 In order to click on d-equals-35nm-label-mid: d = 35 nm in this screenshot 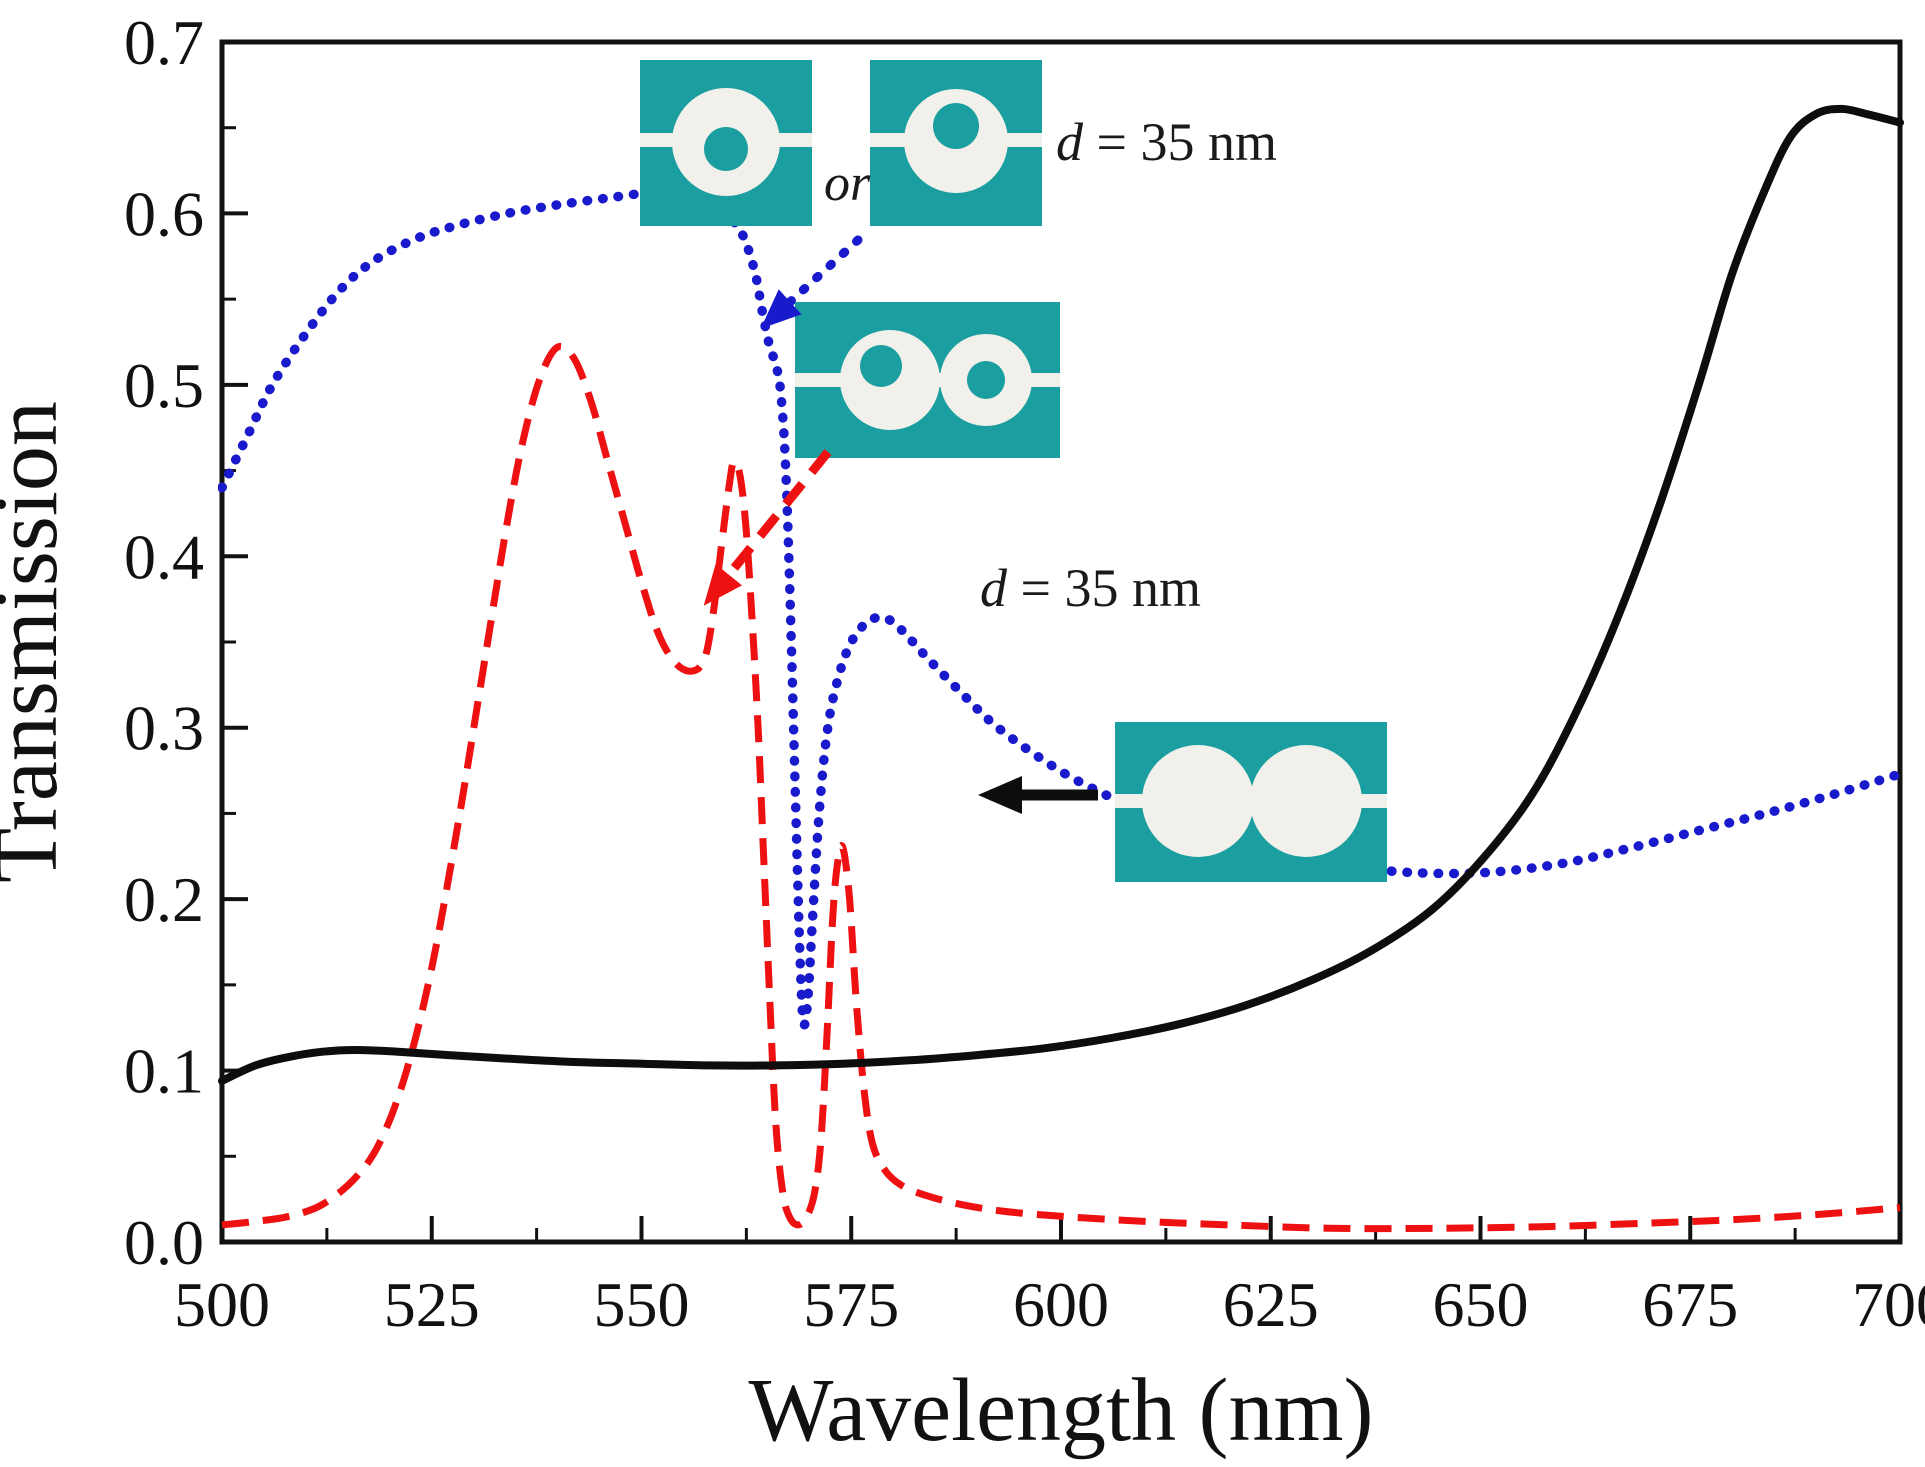, I will do `click(1090, 588)`.